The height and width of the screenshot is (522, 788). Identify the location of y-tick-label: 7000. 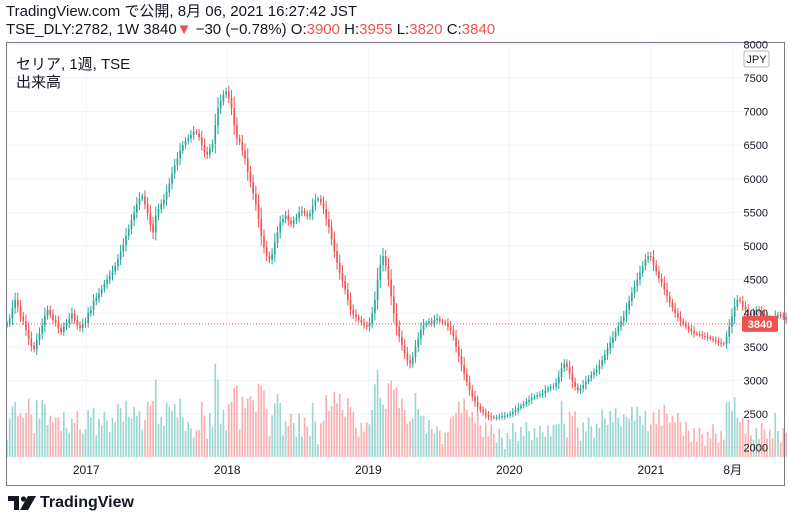
(756, 113).